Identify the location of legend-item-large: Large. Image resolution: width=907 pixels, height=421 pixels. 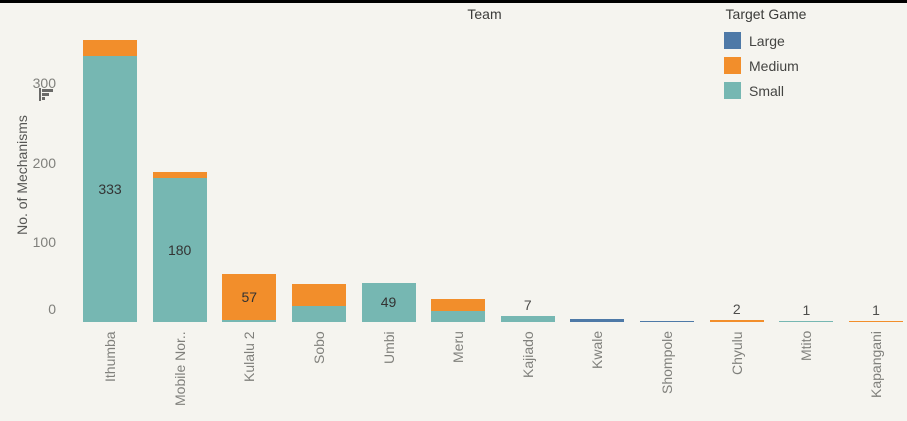
(766, 40).